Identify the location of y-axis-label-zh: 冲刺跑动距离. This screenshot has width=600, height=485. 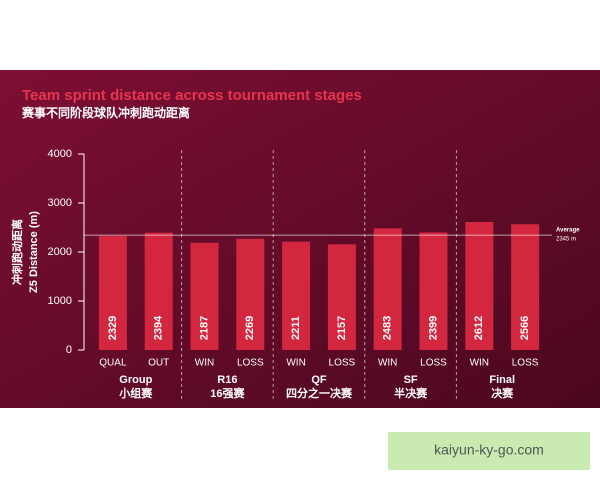
(17, 252).